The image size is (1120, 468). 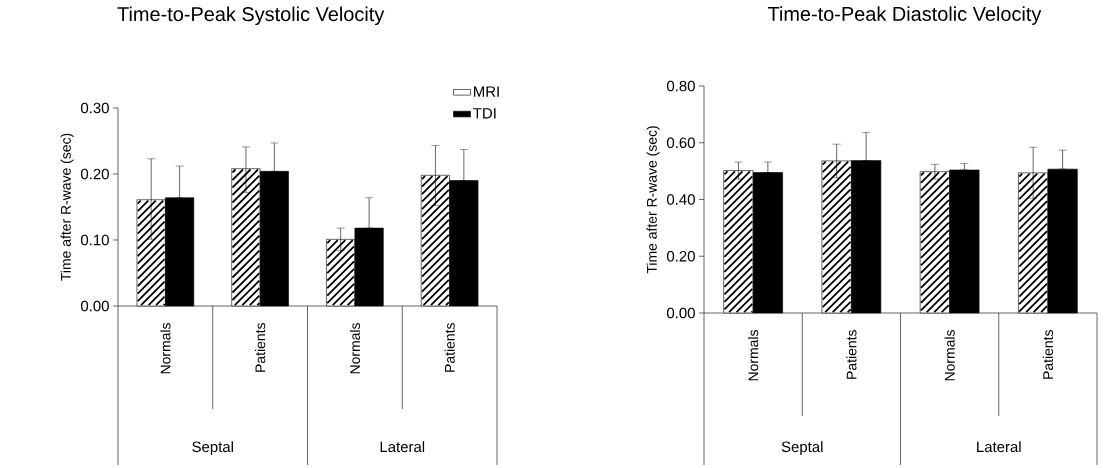 I want to click on y-tick-label: 0.60, so click(x=680, y=143).